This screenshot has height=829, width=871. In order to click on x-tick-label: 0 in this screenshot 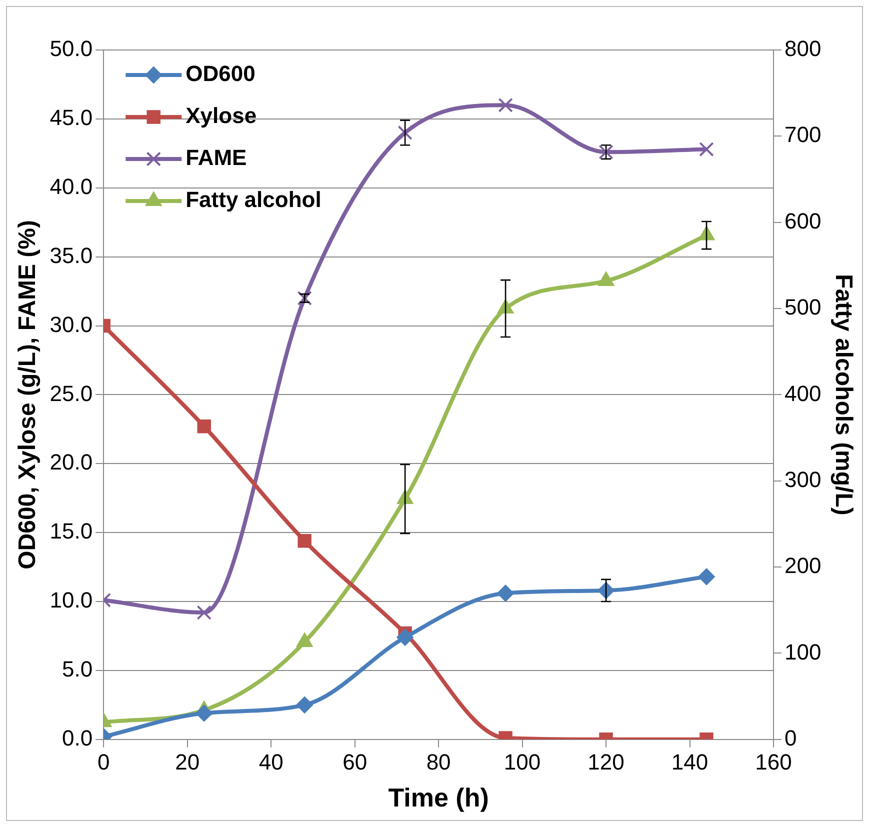, I will do `click(103, 762)`.